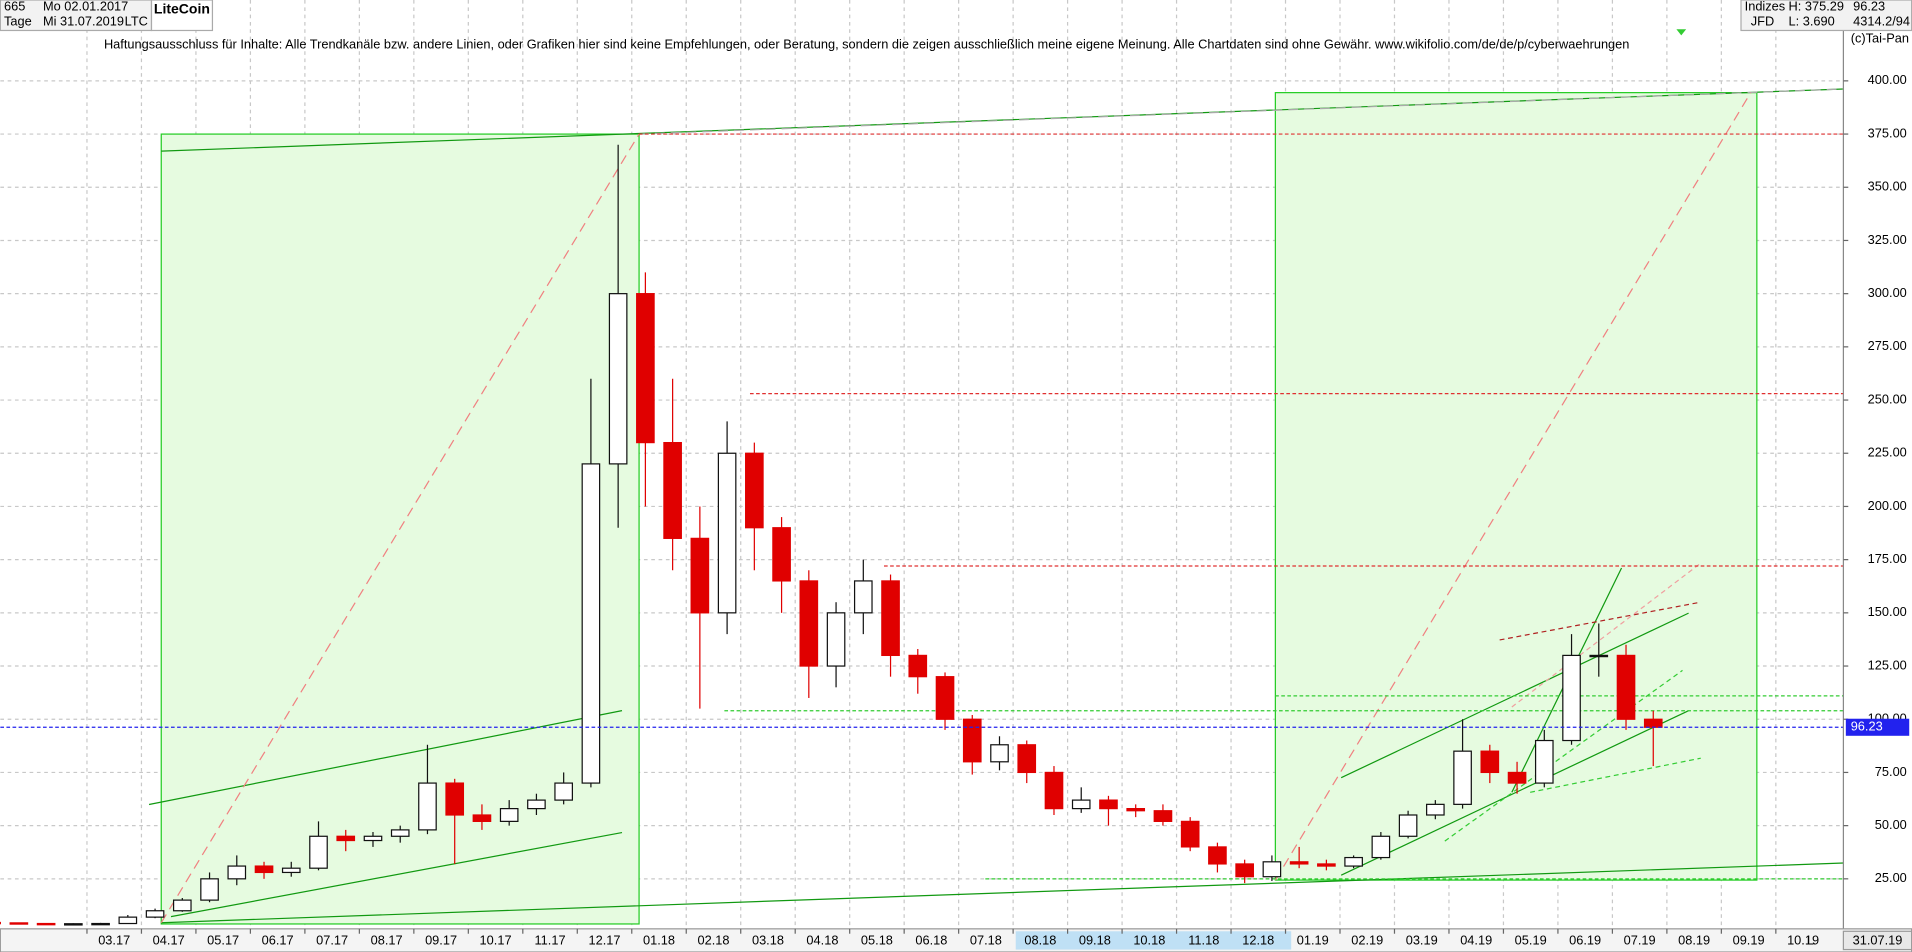 The image size is (1912, 952). I want to click on x-tick-label: 10.17, so click(496, 939).